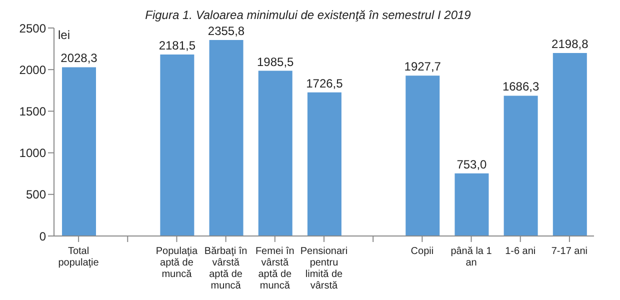 The height and width of the screenshot is (300, 620). Describe the element at coordinates (423, 67) in the screenshot. I see `data-label: 1927,7` at that location.